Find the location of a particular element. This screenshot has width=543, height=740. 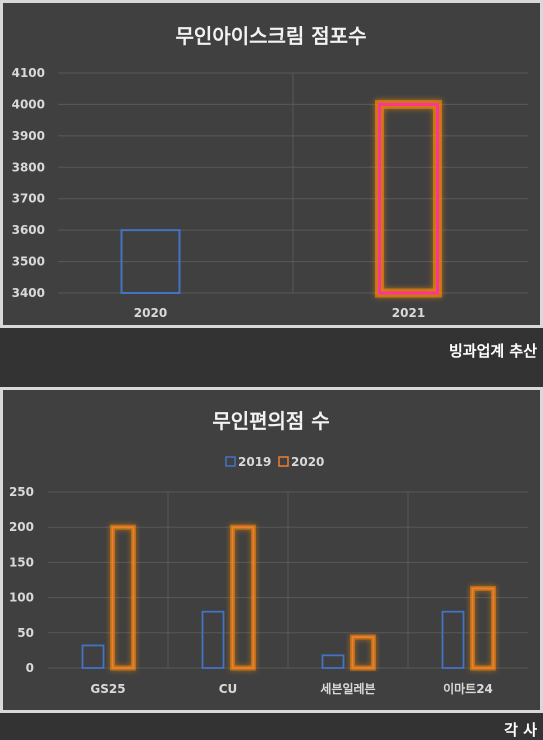

legend-label: 2019 is located at coordinates (254, 462).